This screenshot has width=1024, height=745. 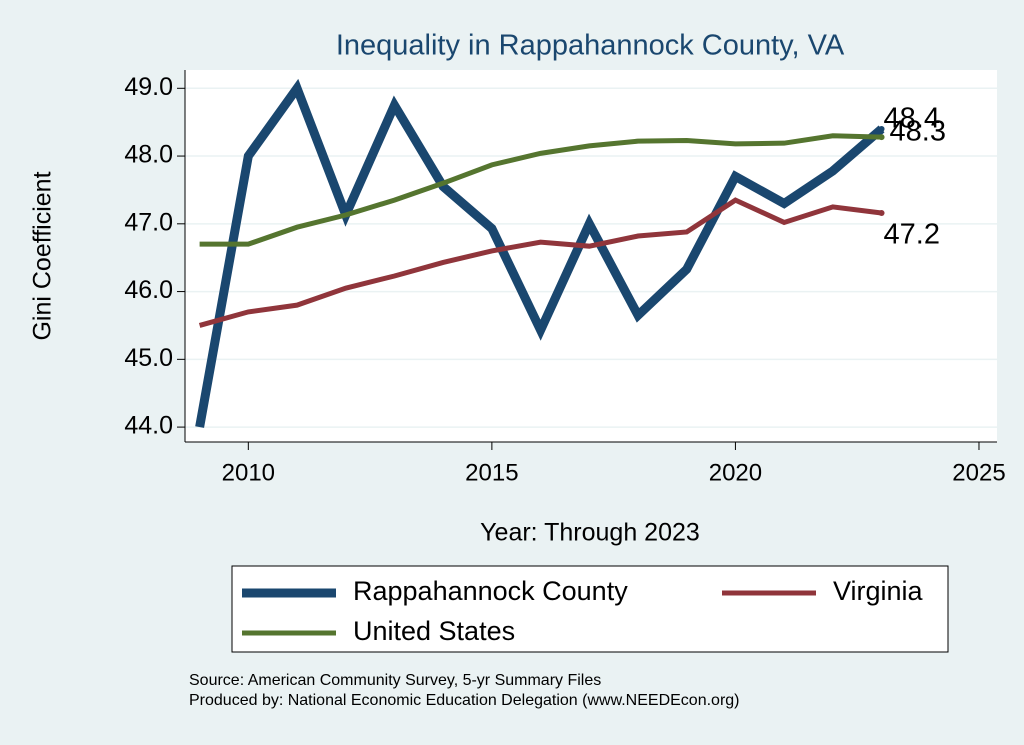 What do you see at coordinates (912, 119) in the screenshot?
I see `value-label: 48.4` at bounding box center [912, 119].